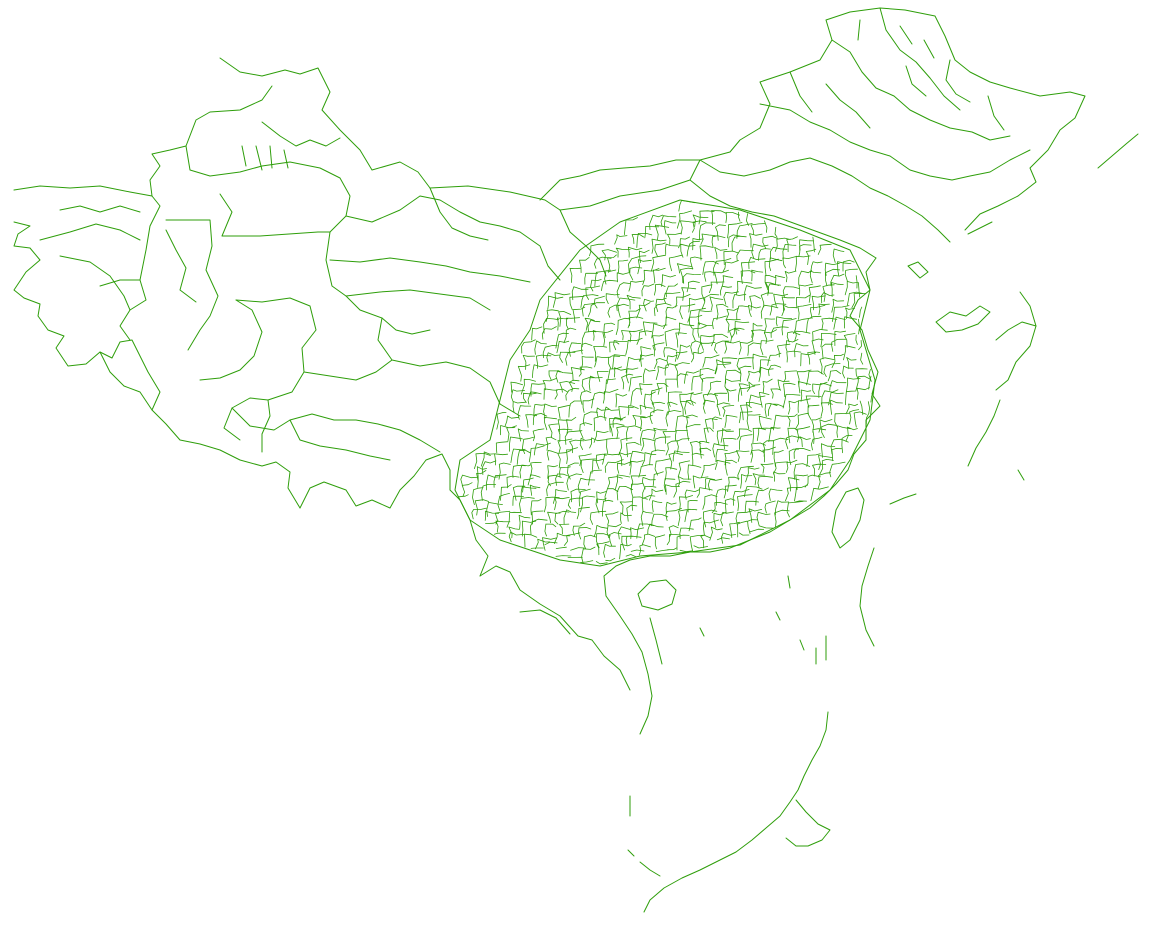 This screenshot has width=1149, height=932. What do you see at coordinates (963, 319) in the screenshot?
I see `korea-coast-islands` at bounding box center [963, 319].